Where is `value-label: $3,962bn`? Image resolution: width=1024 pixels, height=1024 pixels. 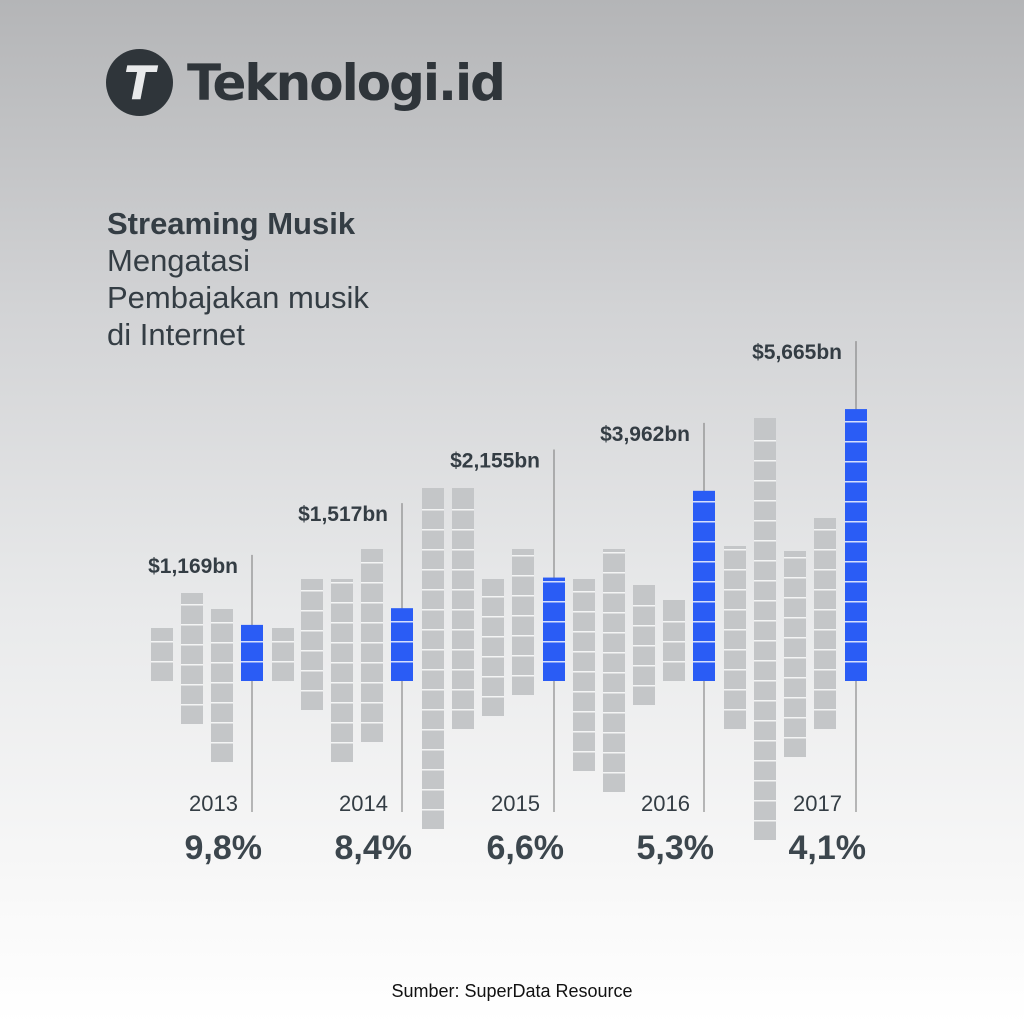 value-label: $3,962bn is located at coordinates (645, 434).